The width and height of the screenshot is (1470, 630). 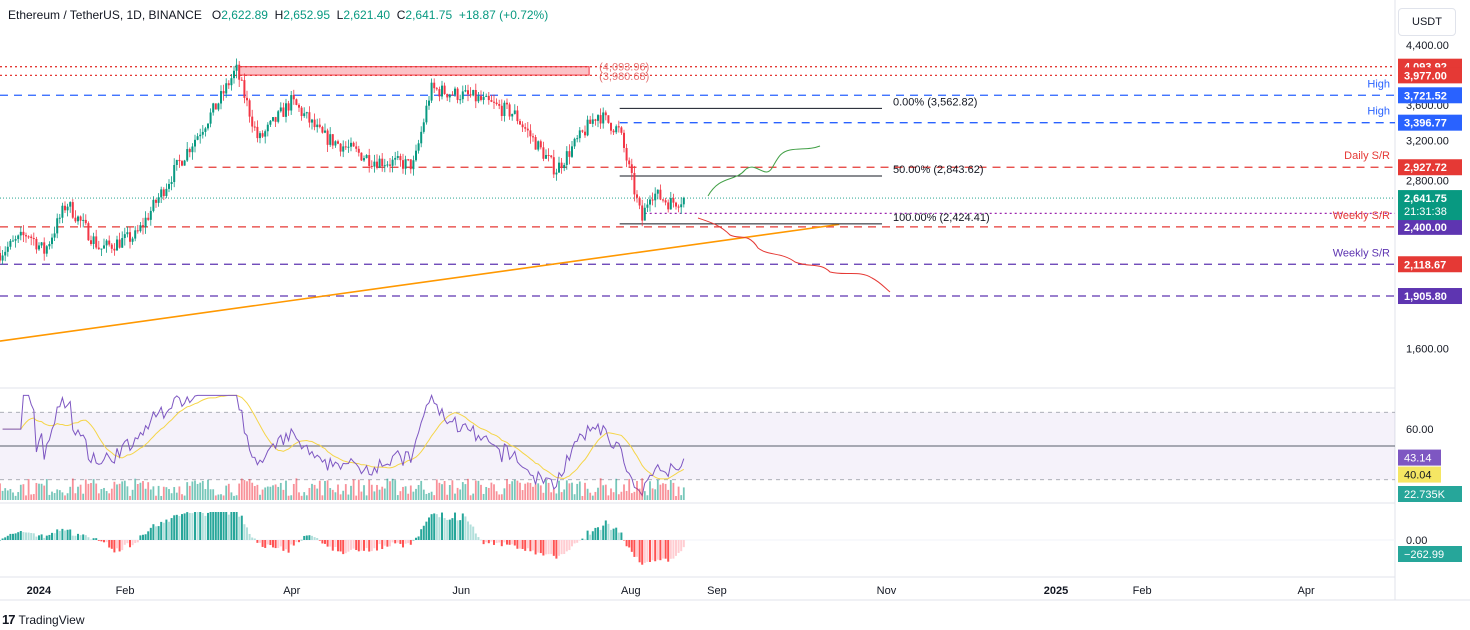 I want to click on tradingview-icon: 17, so click(x=9, y=619).